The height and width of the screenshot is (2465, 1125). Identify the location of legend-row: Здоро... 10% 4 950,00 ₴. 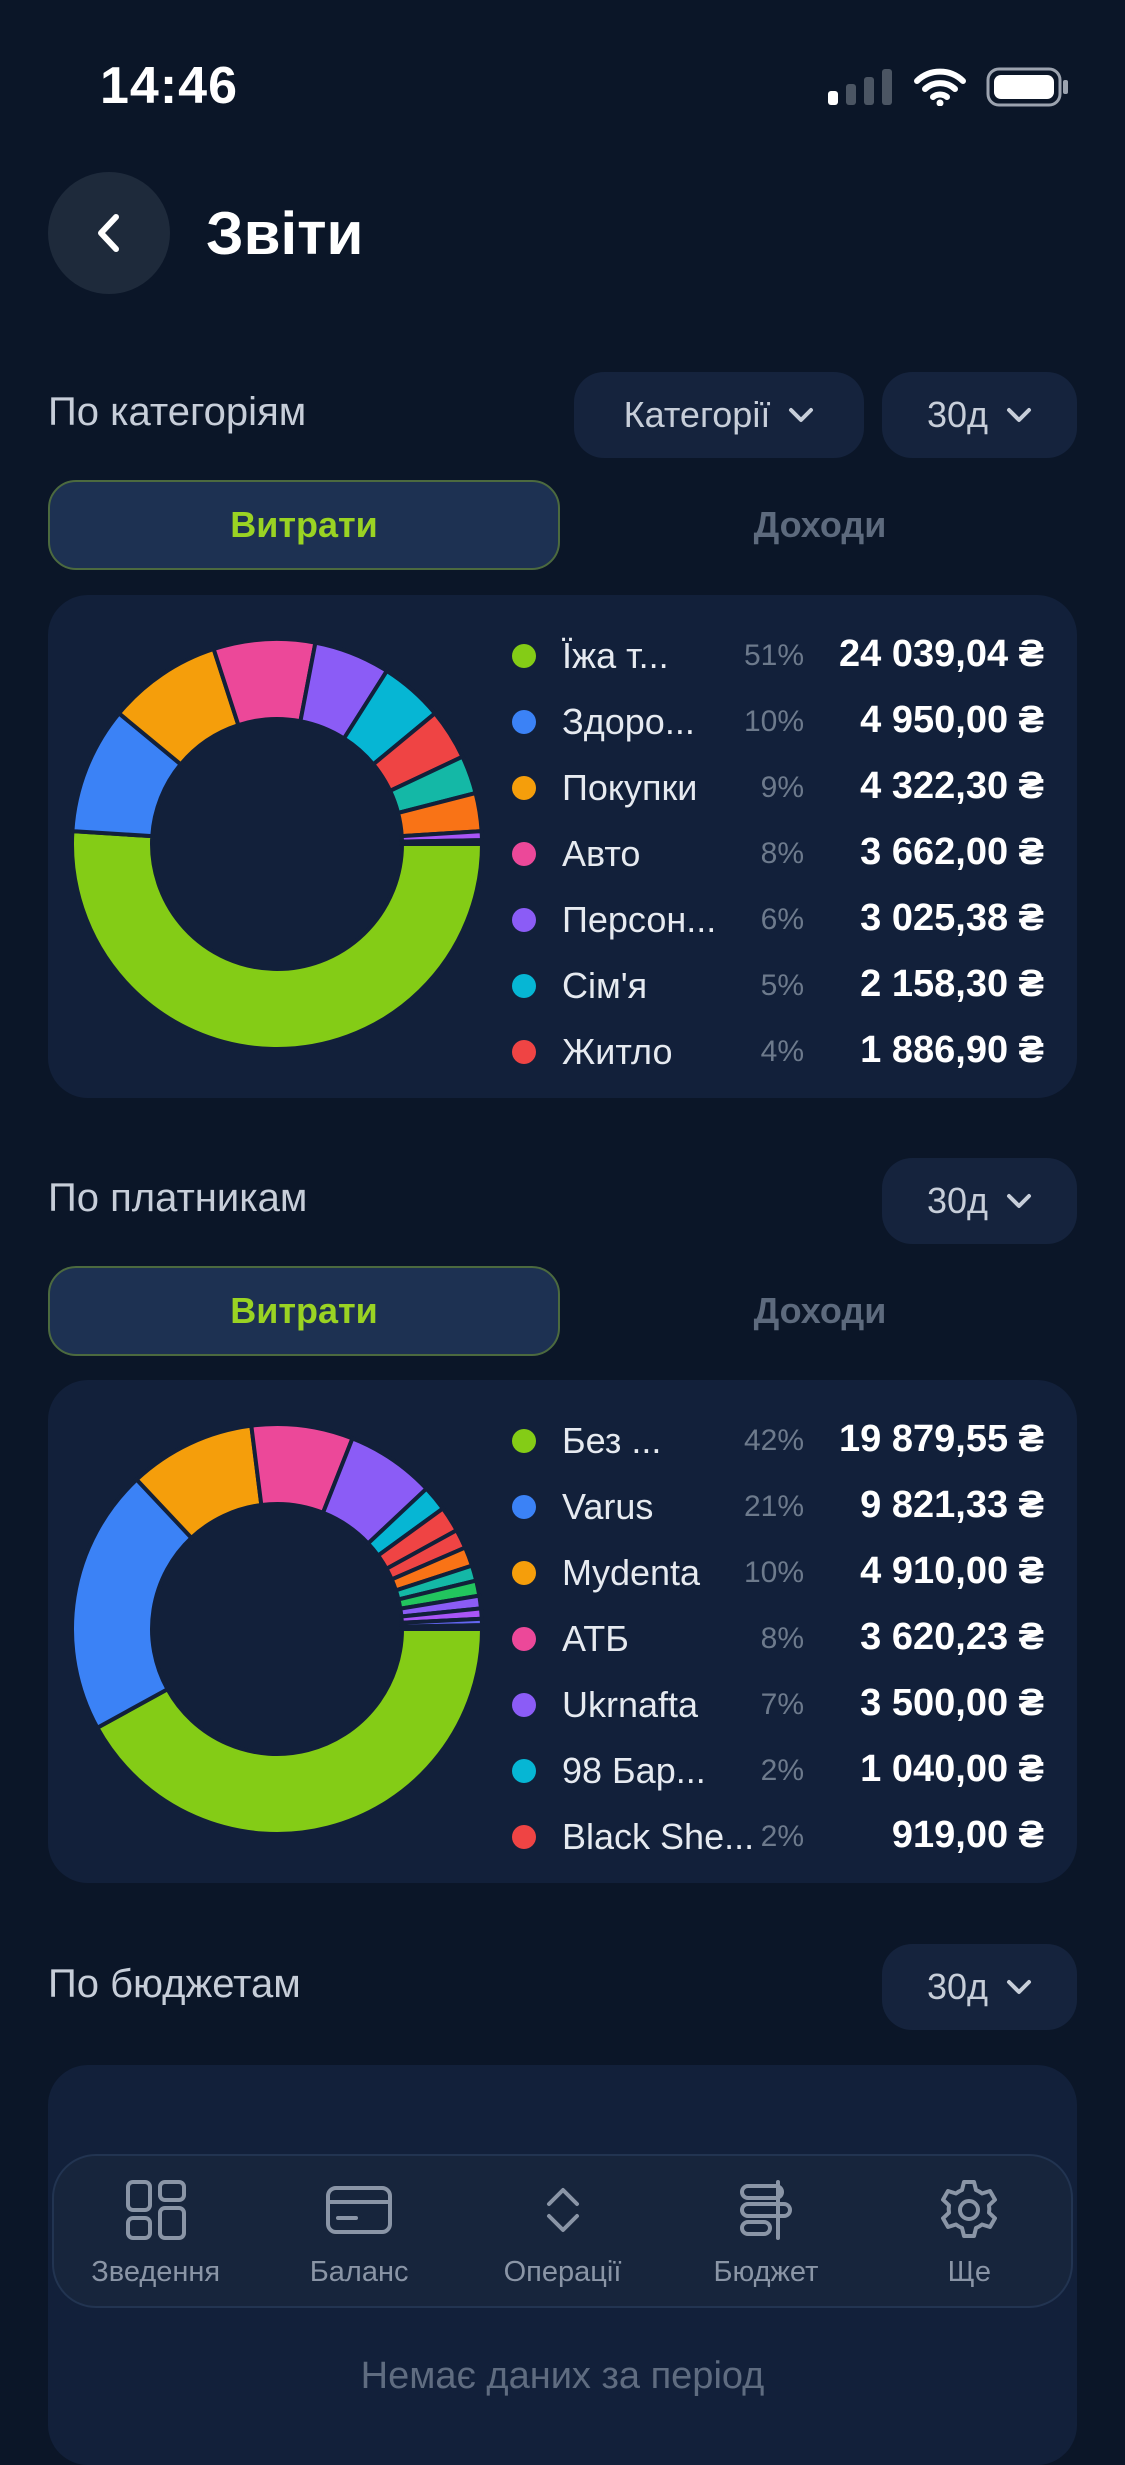
(792, 722).